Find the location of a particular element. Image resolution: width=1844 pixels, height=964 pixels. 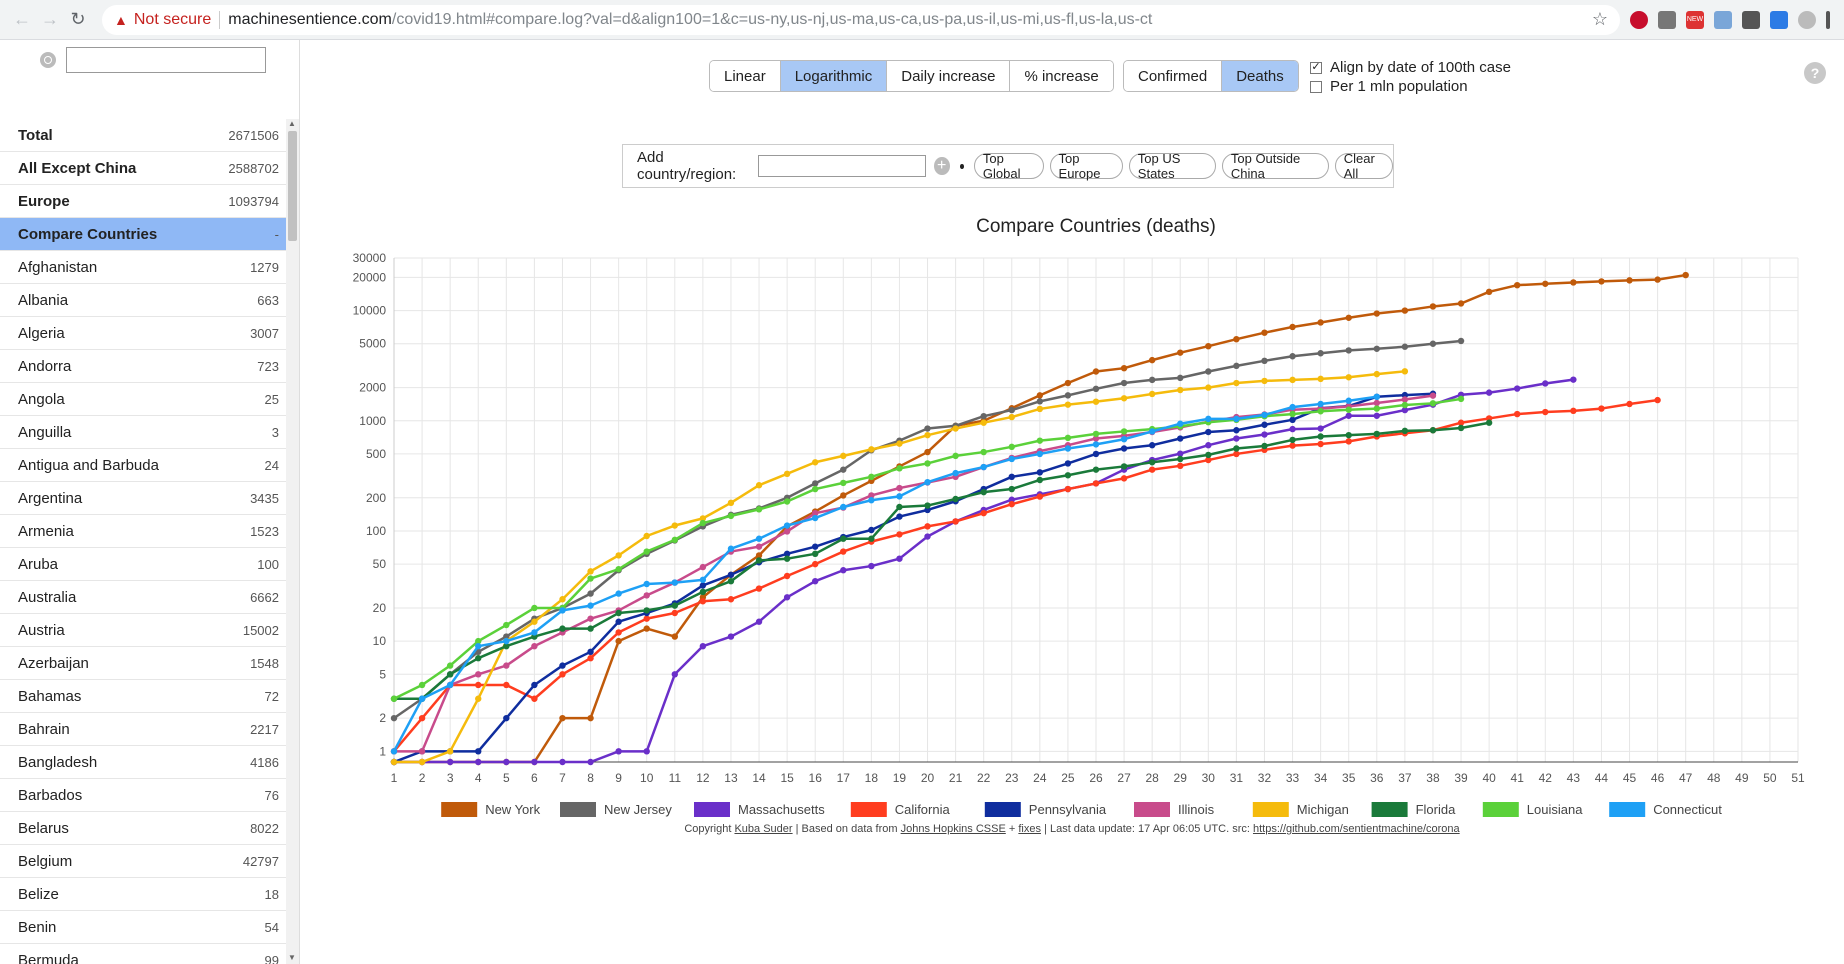

list-item: All Except China 2588702 is located at coordinates (143, 168).